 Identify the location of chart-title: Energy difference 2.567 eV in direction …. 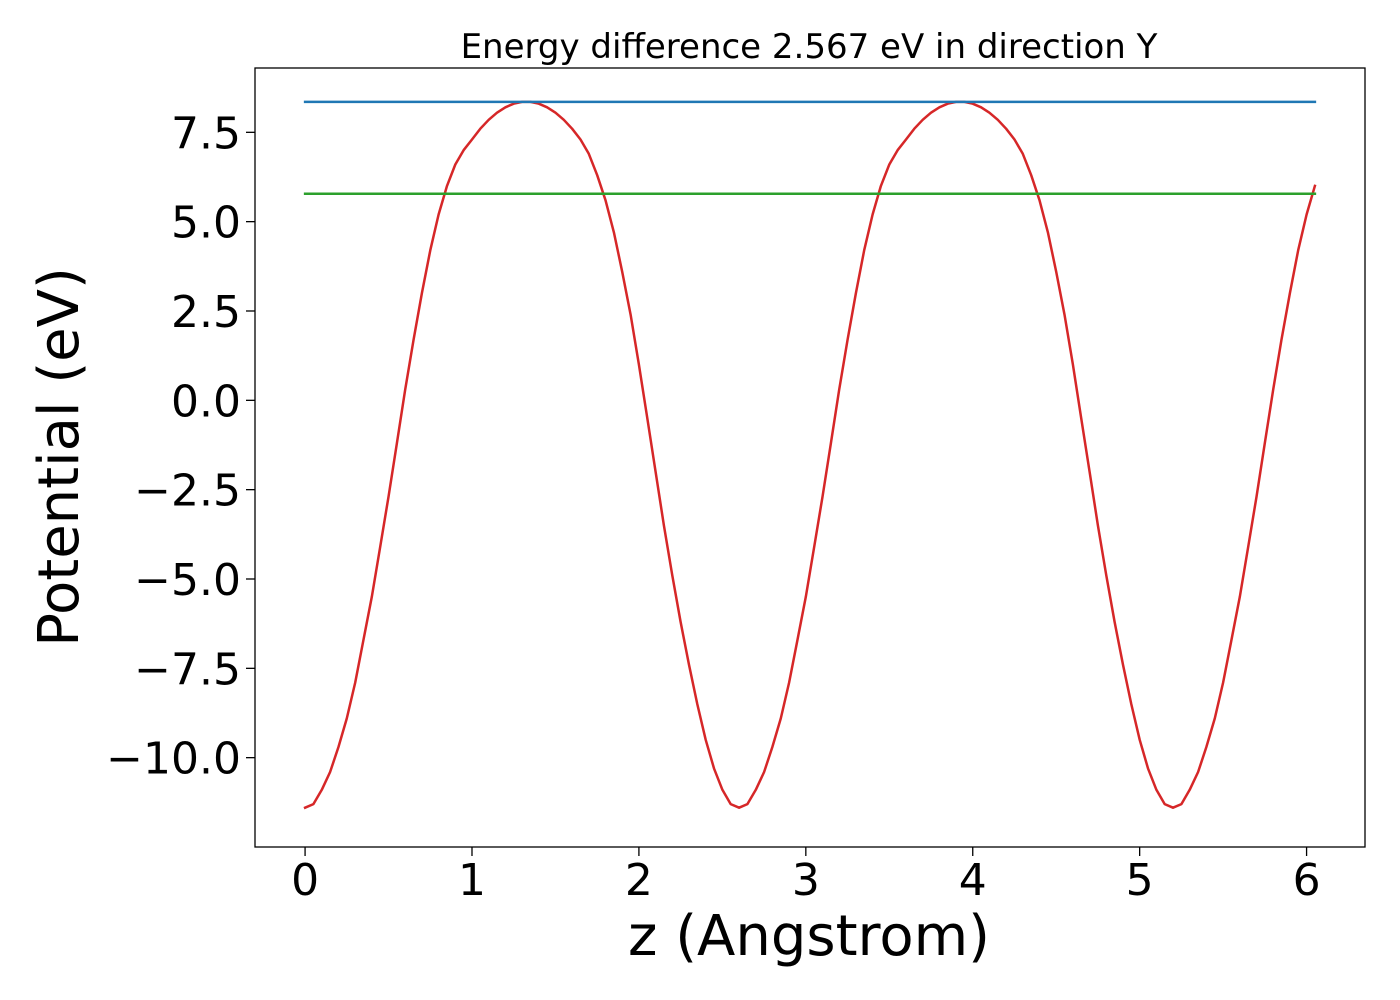
(809, 47).